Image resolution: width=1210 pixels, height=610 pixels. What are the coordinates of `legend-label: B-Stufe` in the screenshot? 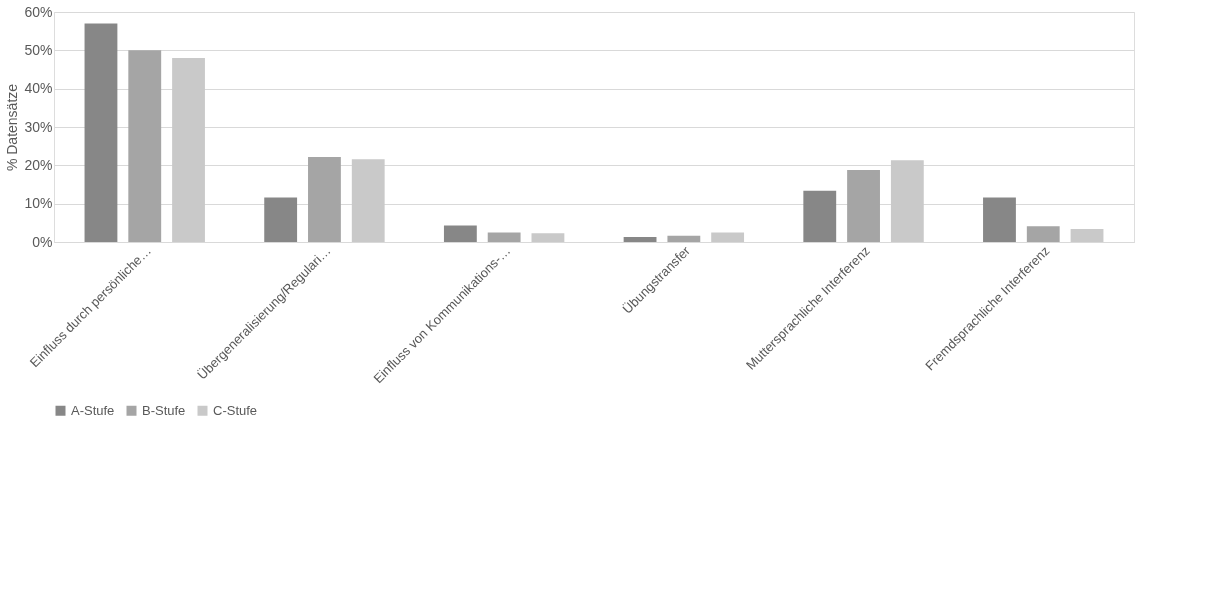 It's located at (164, 410).